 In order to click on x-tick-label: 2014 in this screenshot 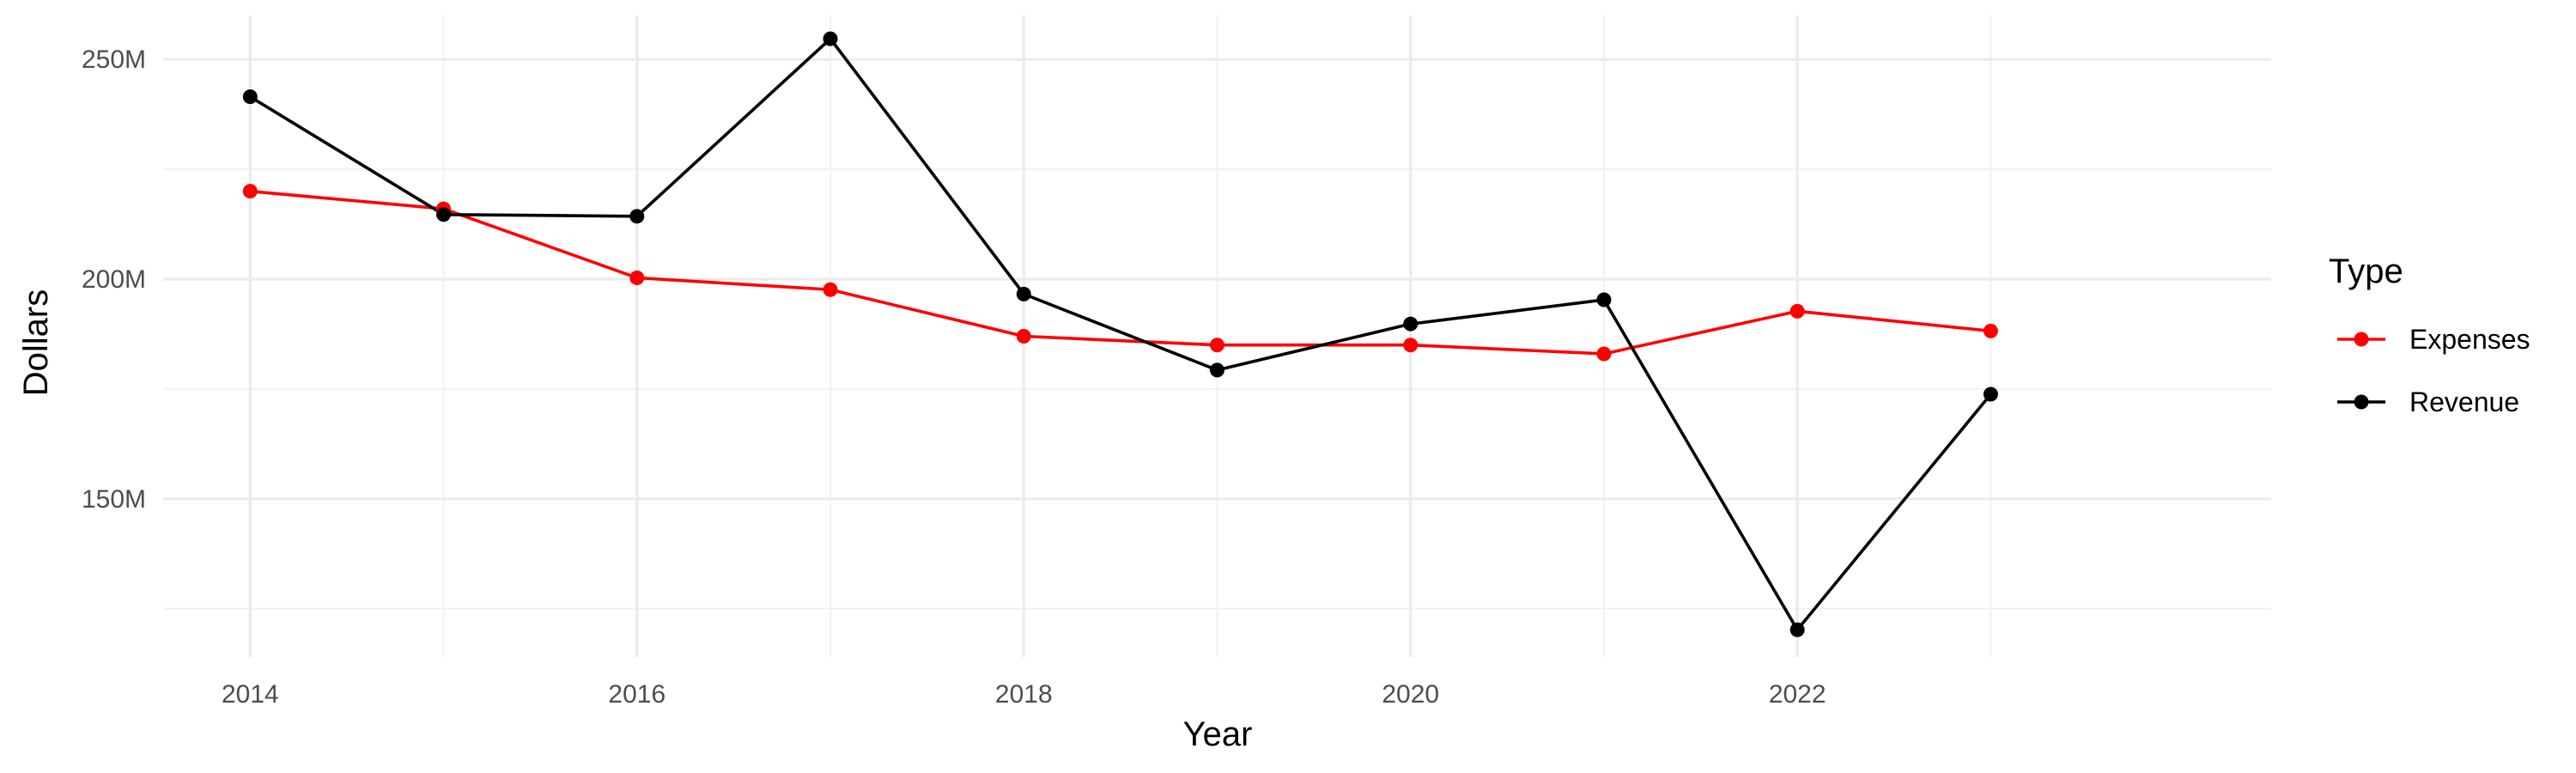, I will do `click(251, 694)`.